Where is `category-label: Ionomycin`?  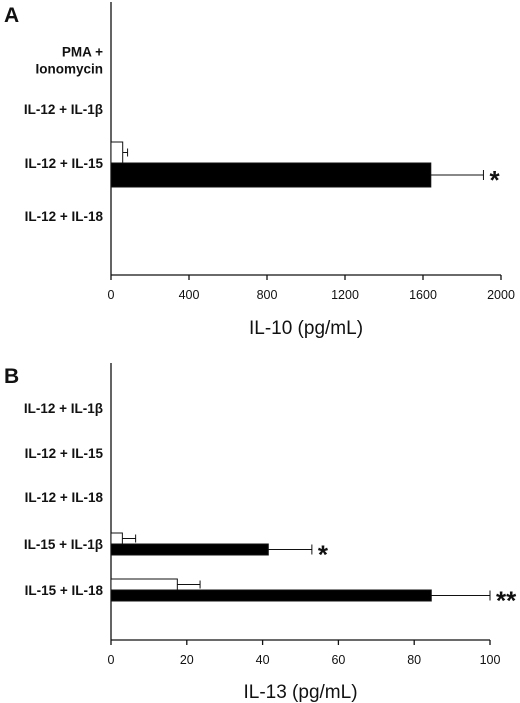 category-label: Ionomycin is located at coordinates (69, 69).